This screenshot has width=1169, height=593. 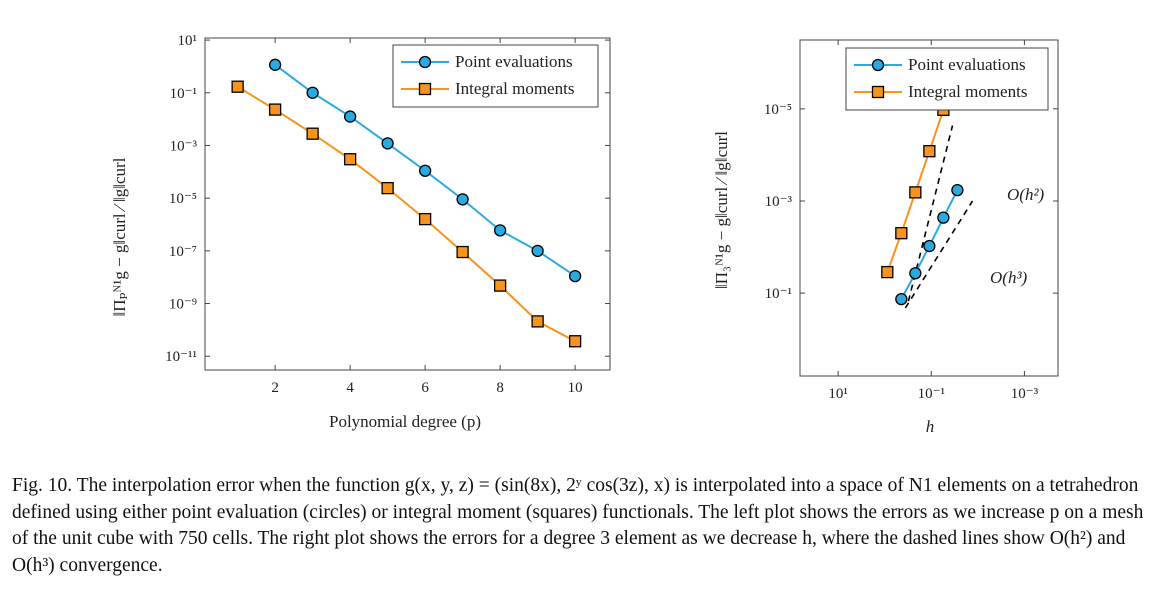 I want to click on y-axis-label: ‖Π₃ᴺ¹g − g‖curl ∕ ‖g‖curl, so click(x=721, y=210).